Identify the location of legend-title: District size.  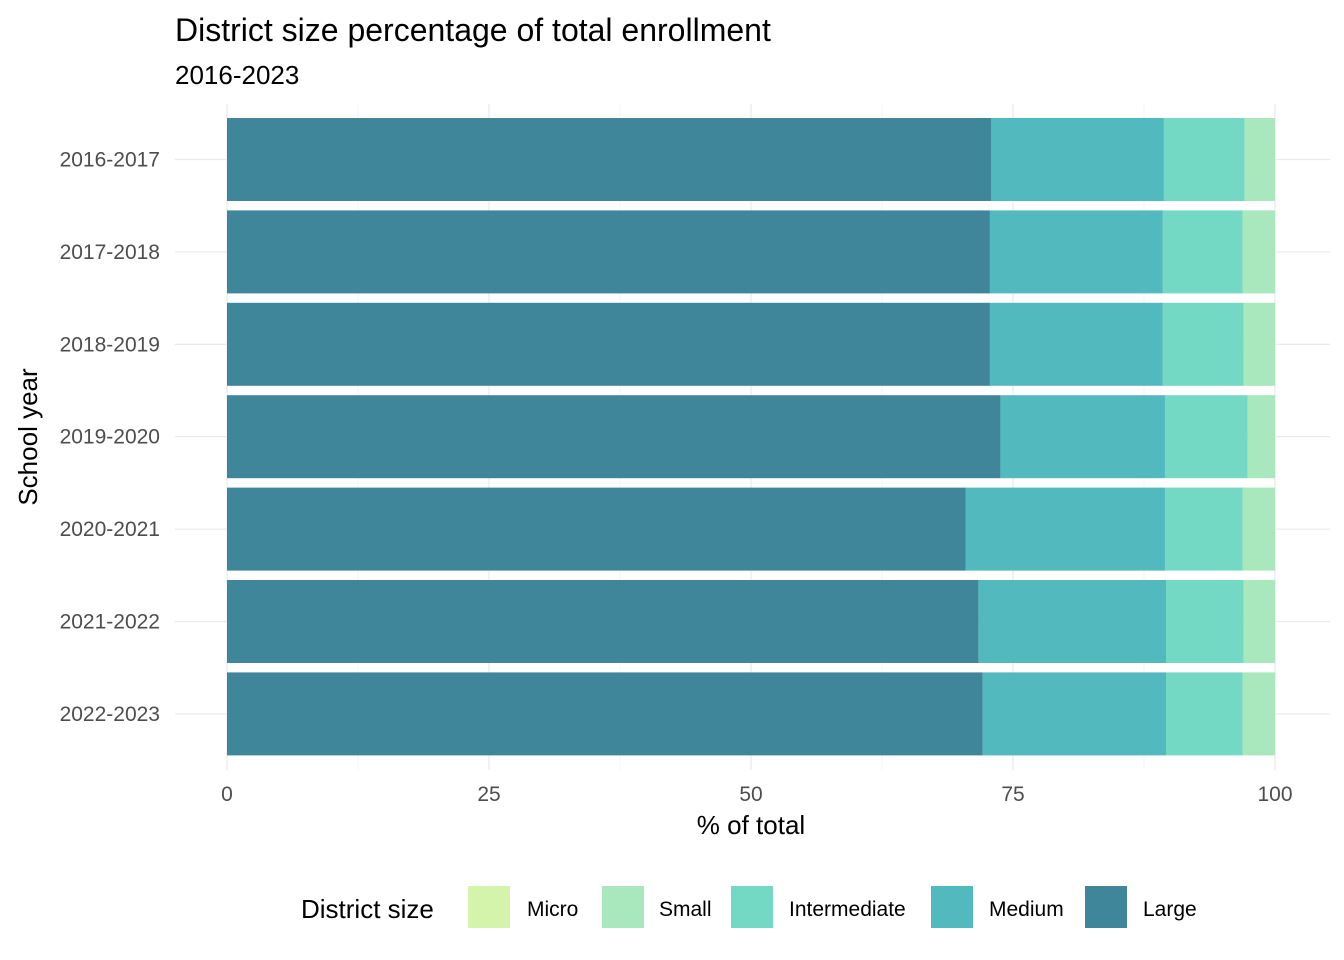
(367, 909).